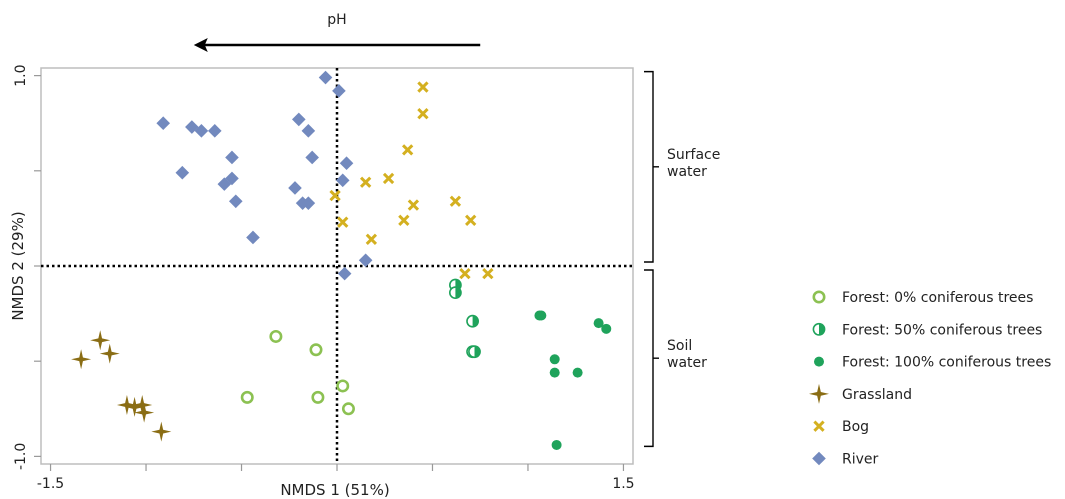  I want to click on group-label: Surface water, so click(693, 163).